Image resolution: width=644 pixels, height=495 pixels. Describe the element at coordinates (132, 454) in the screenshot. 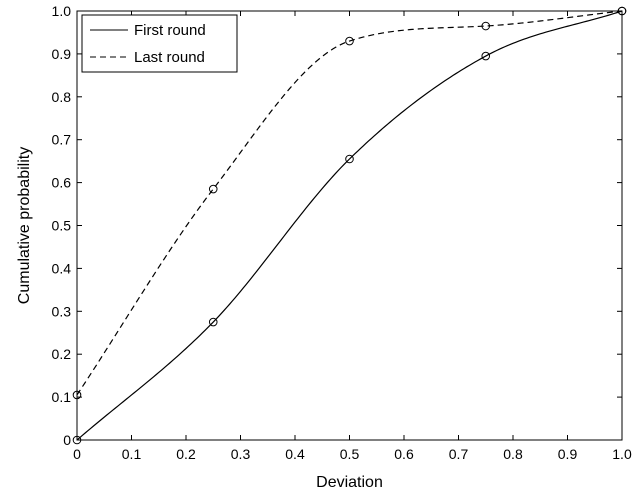

I see `x-tick-label: 0.1` at that location.